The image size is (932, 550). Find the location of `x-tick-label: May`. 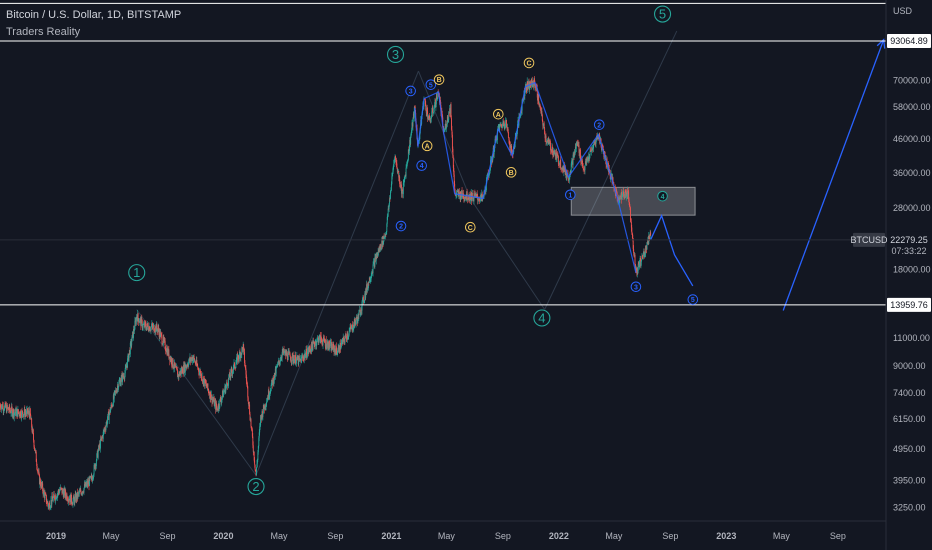

x-tick-label: May is located at coordinates (112, 536).